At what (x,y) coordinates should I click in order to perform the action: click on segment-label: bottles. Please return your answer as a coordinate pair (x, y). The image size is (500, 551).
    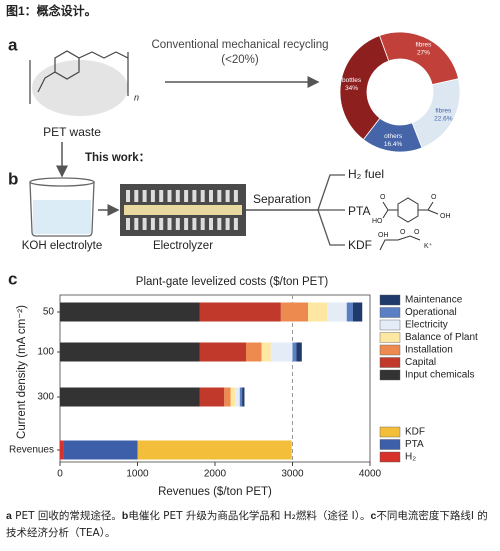
    Looking at the image, I should click on (352, 80).